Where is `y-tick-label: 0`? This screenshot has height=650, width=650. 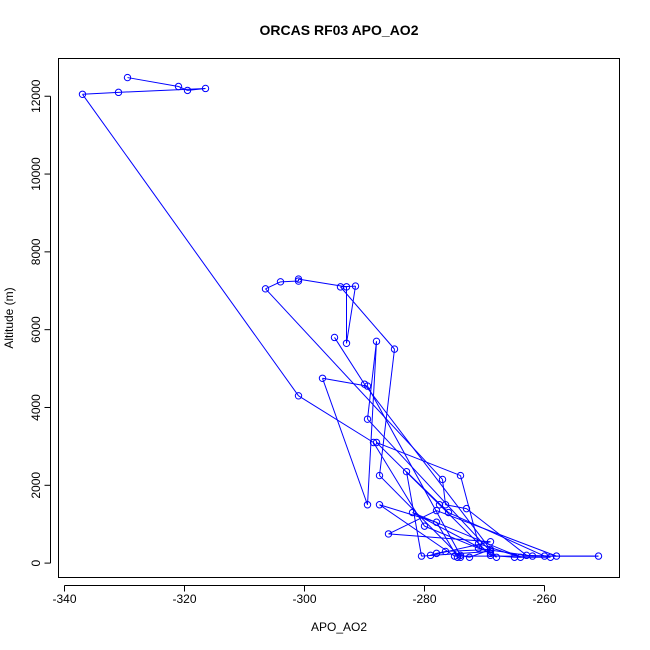
y-tick-label: 0 is located at coordinates (36, 562).